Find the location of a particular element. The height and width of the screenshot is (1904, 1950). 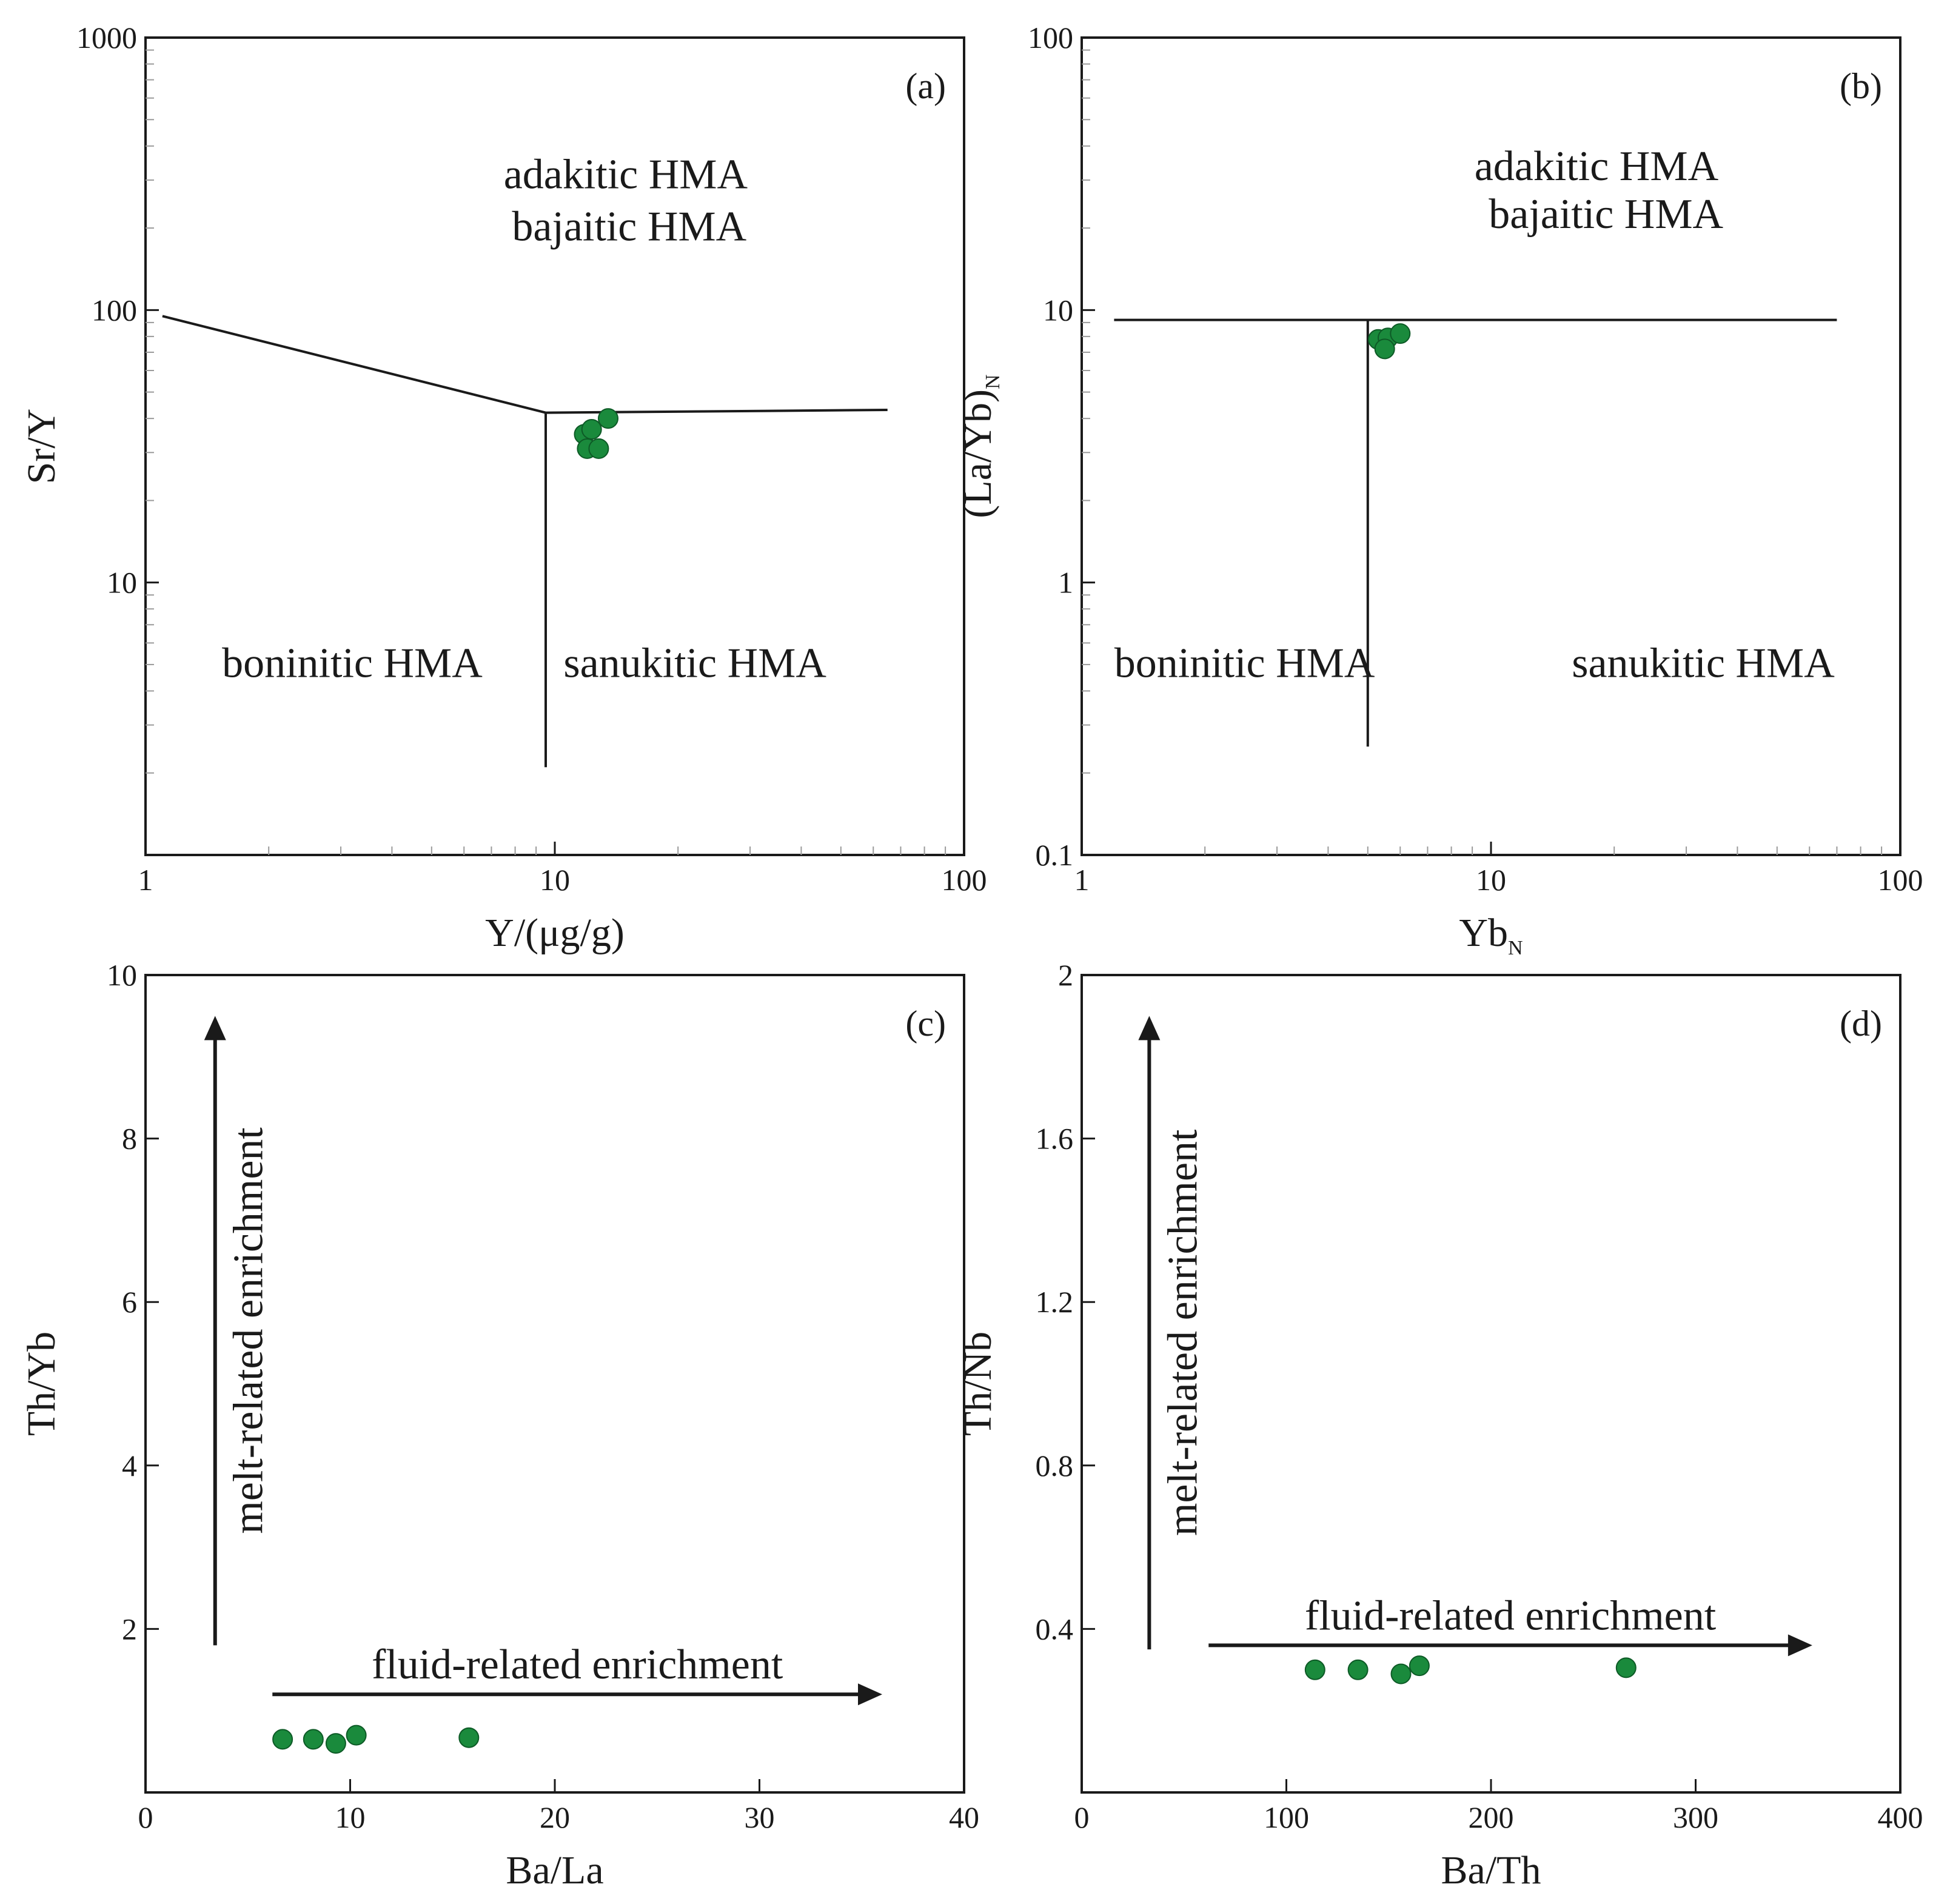

y-tick-label: 1 is located at coordinates (1065, 583).